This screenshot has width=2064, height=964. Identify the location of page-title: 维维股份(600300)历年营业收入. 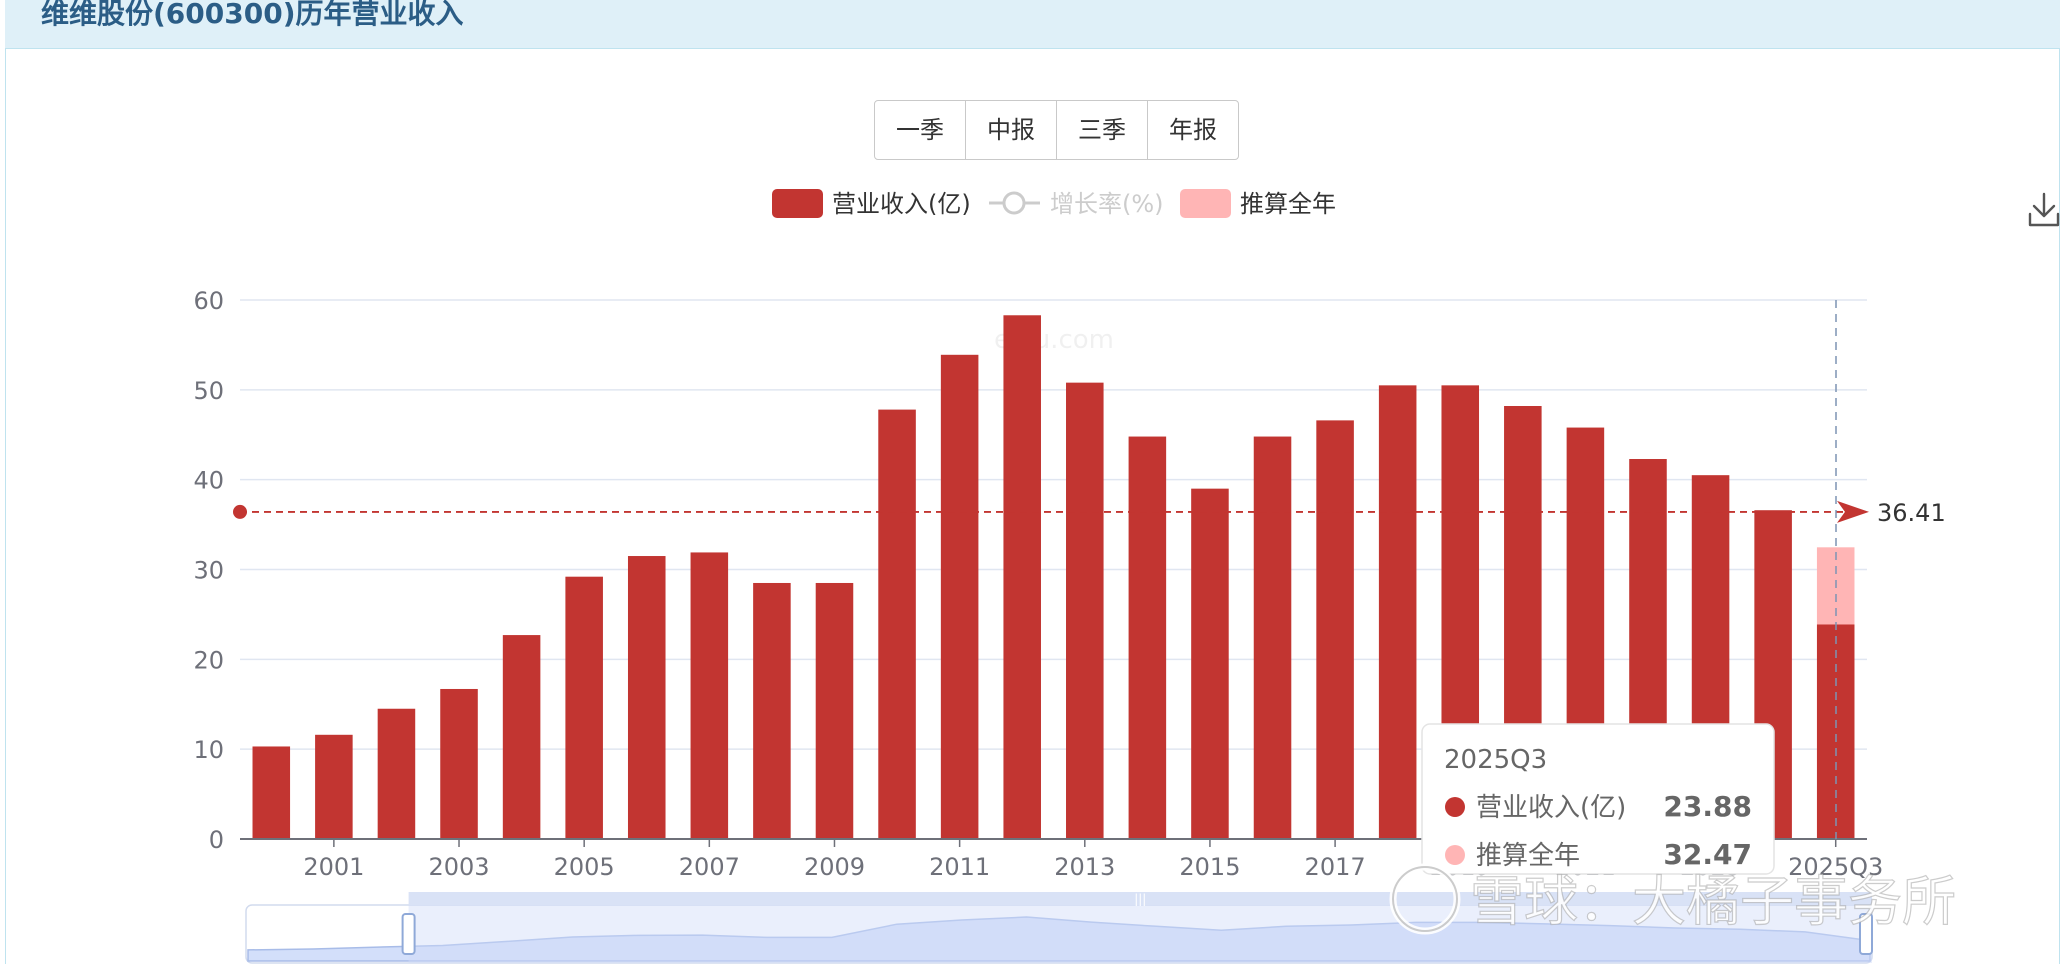
(252, 15).